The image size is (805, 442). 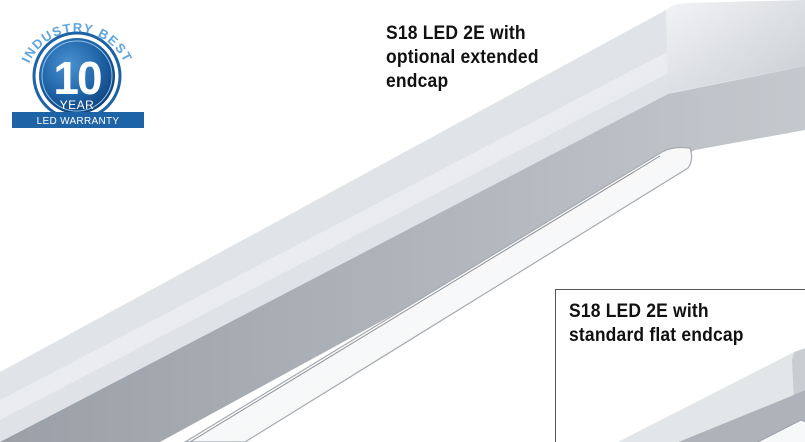 I want to click on fixture-endcap, so click(x=735, y=47).